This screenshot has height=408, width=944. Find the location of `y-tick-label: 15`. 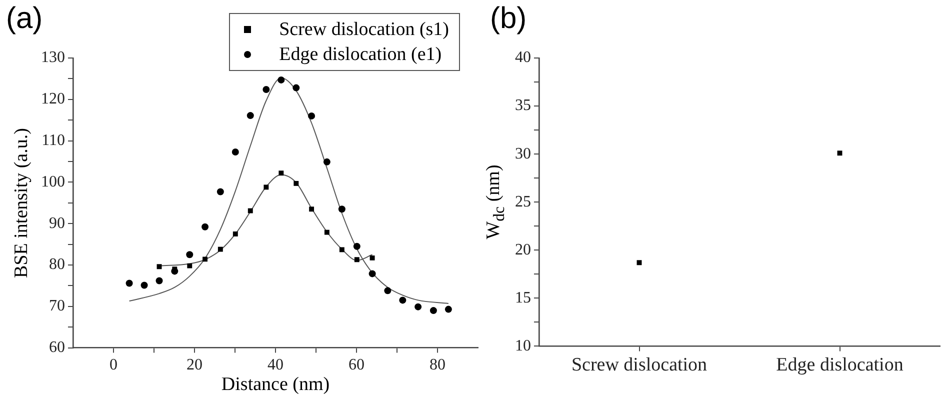

y-tick-label: 15 is located at coordinates (523, 297).